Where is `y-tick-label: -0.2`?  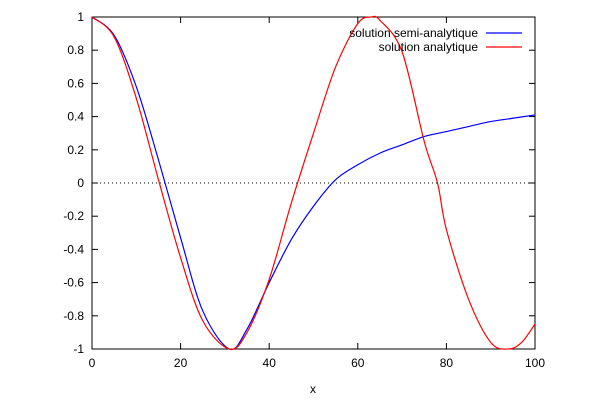
y-tick-label: -0.2 is located at coordinates (73, 216).